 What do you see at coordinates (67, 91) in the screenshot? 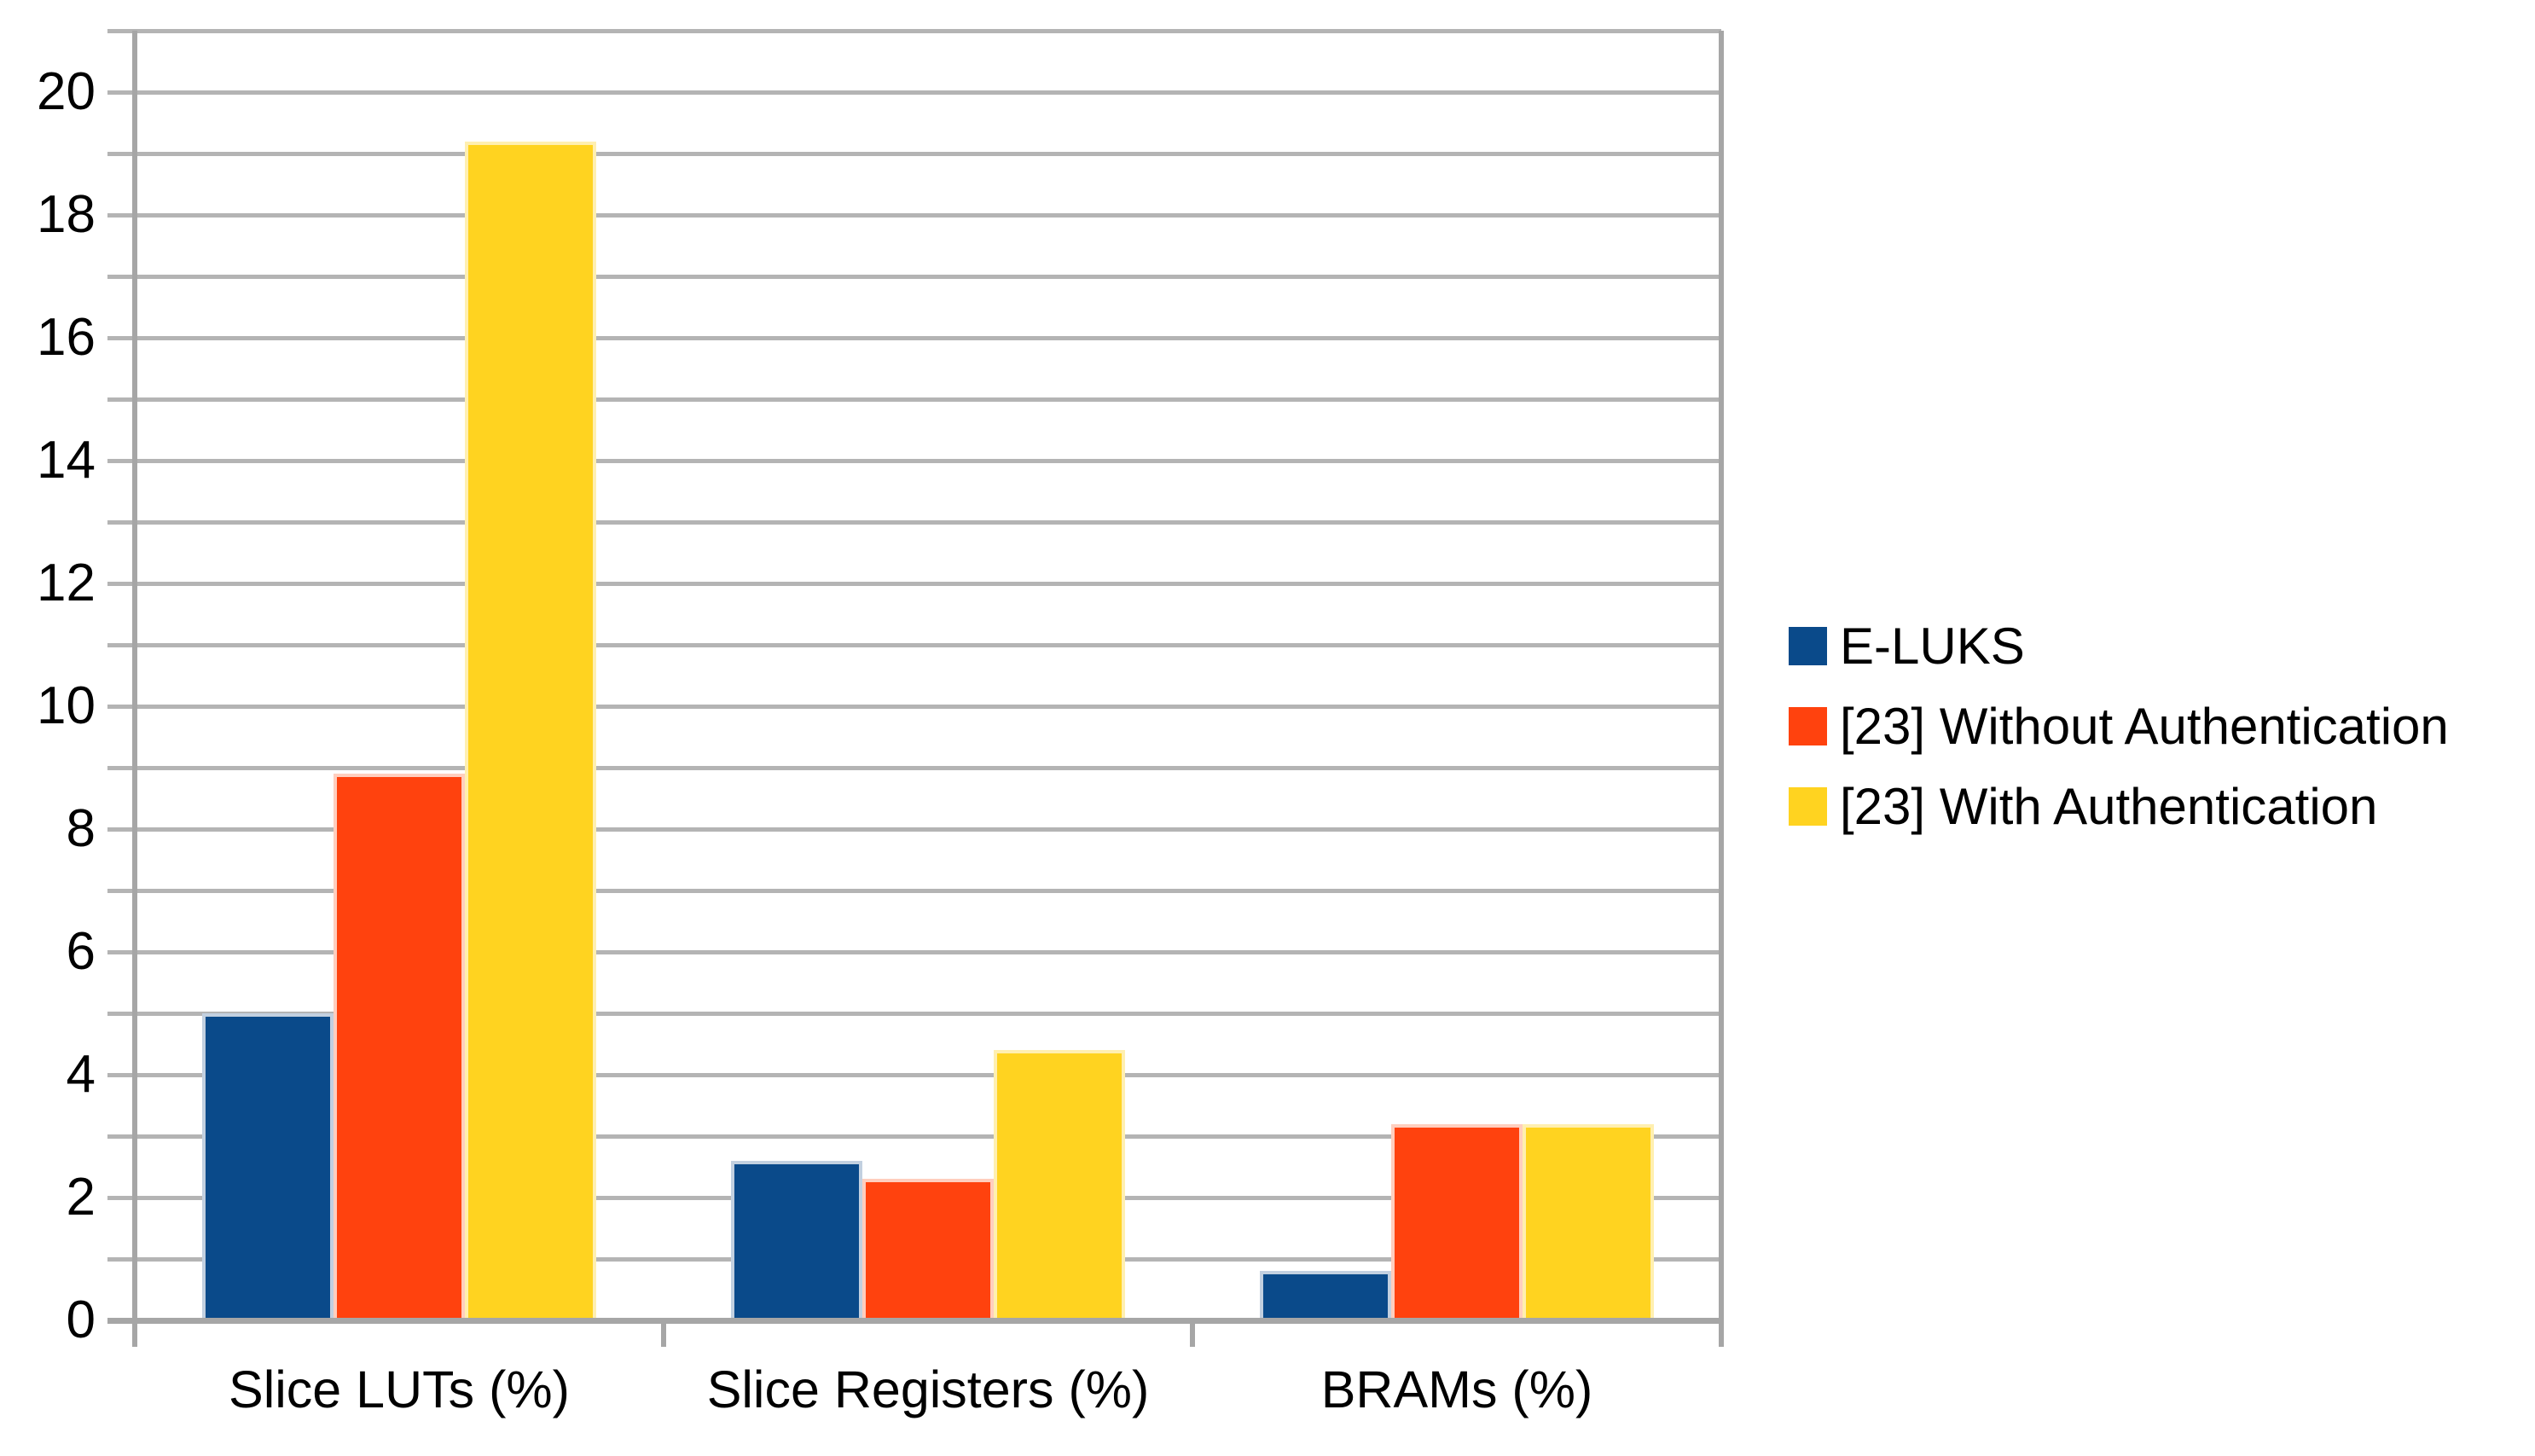
I see `y-axis-label: 20` at bounding box center [67, 91].